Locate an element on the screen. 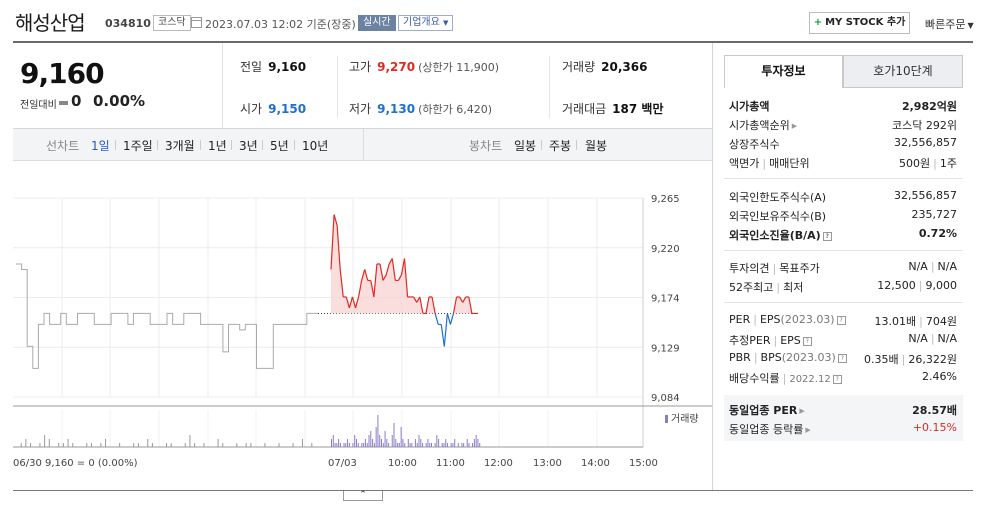 The width and height of the screenshot is (998, 511). tab-3month: 3개월 is located at coordinates (180, 146).